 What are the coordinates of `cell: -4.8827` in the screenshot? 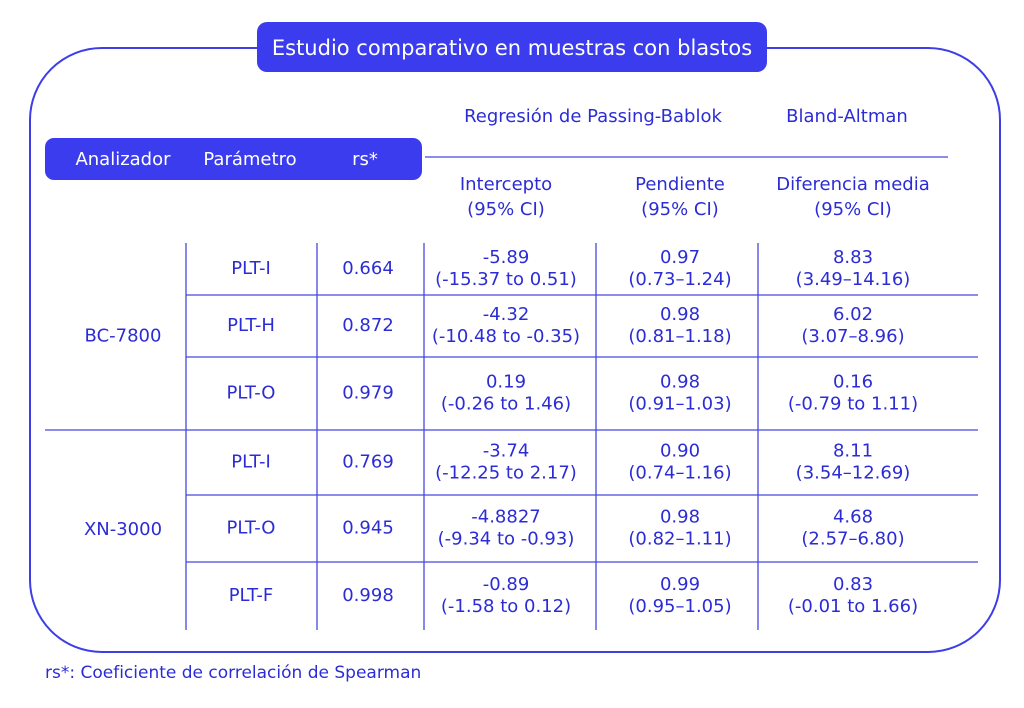 It's located at (505, 517).